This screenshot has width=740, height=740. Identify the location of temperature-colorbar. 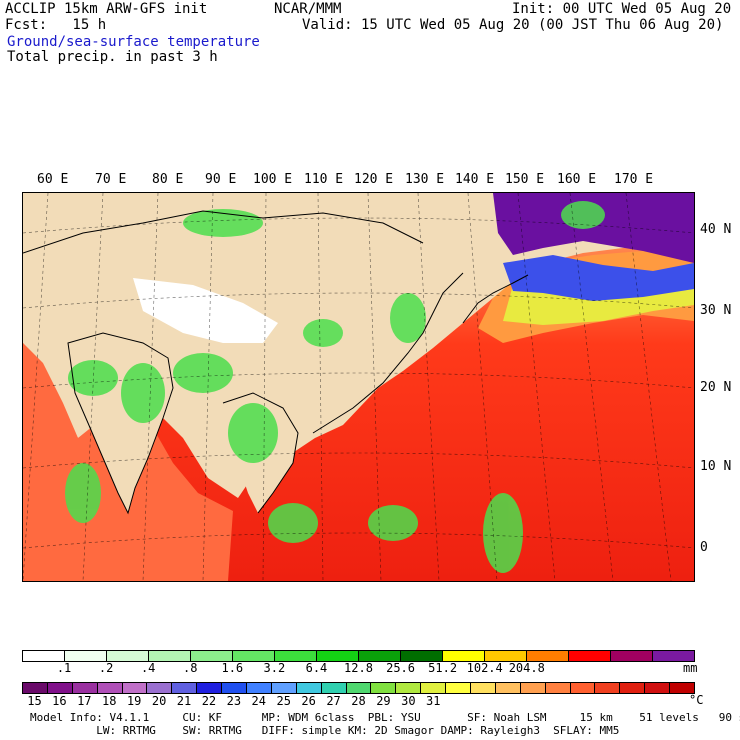
(358, 688).